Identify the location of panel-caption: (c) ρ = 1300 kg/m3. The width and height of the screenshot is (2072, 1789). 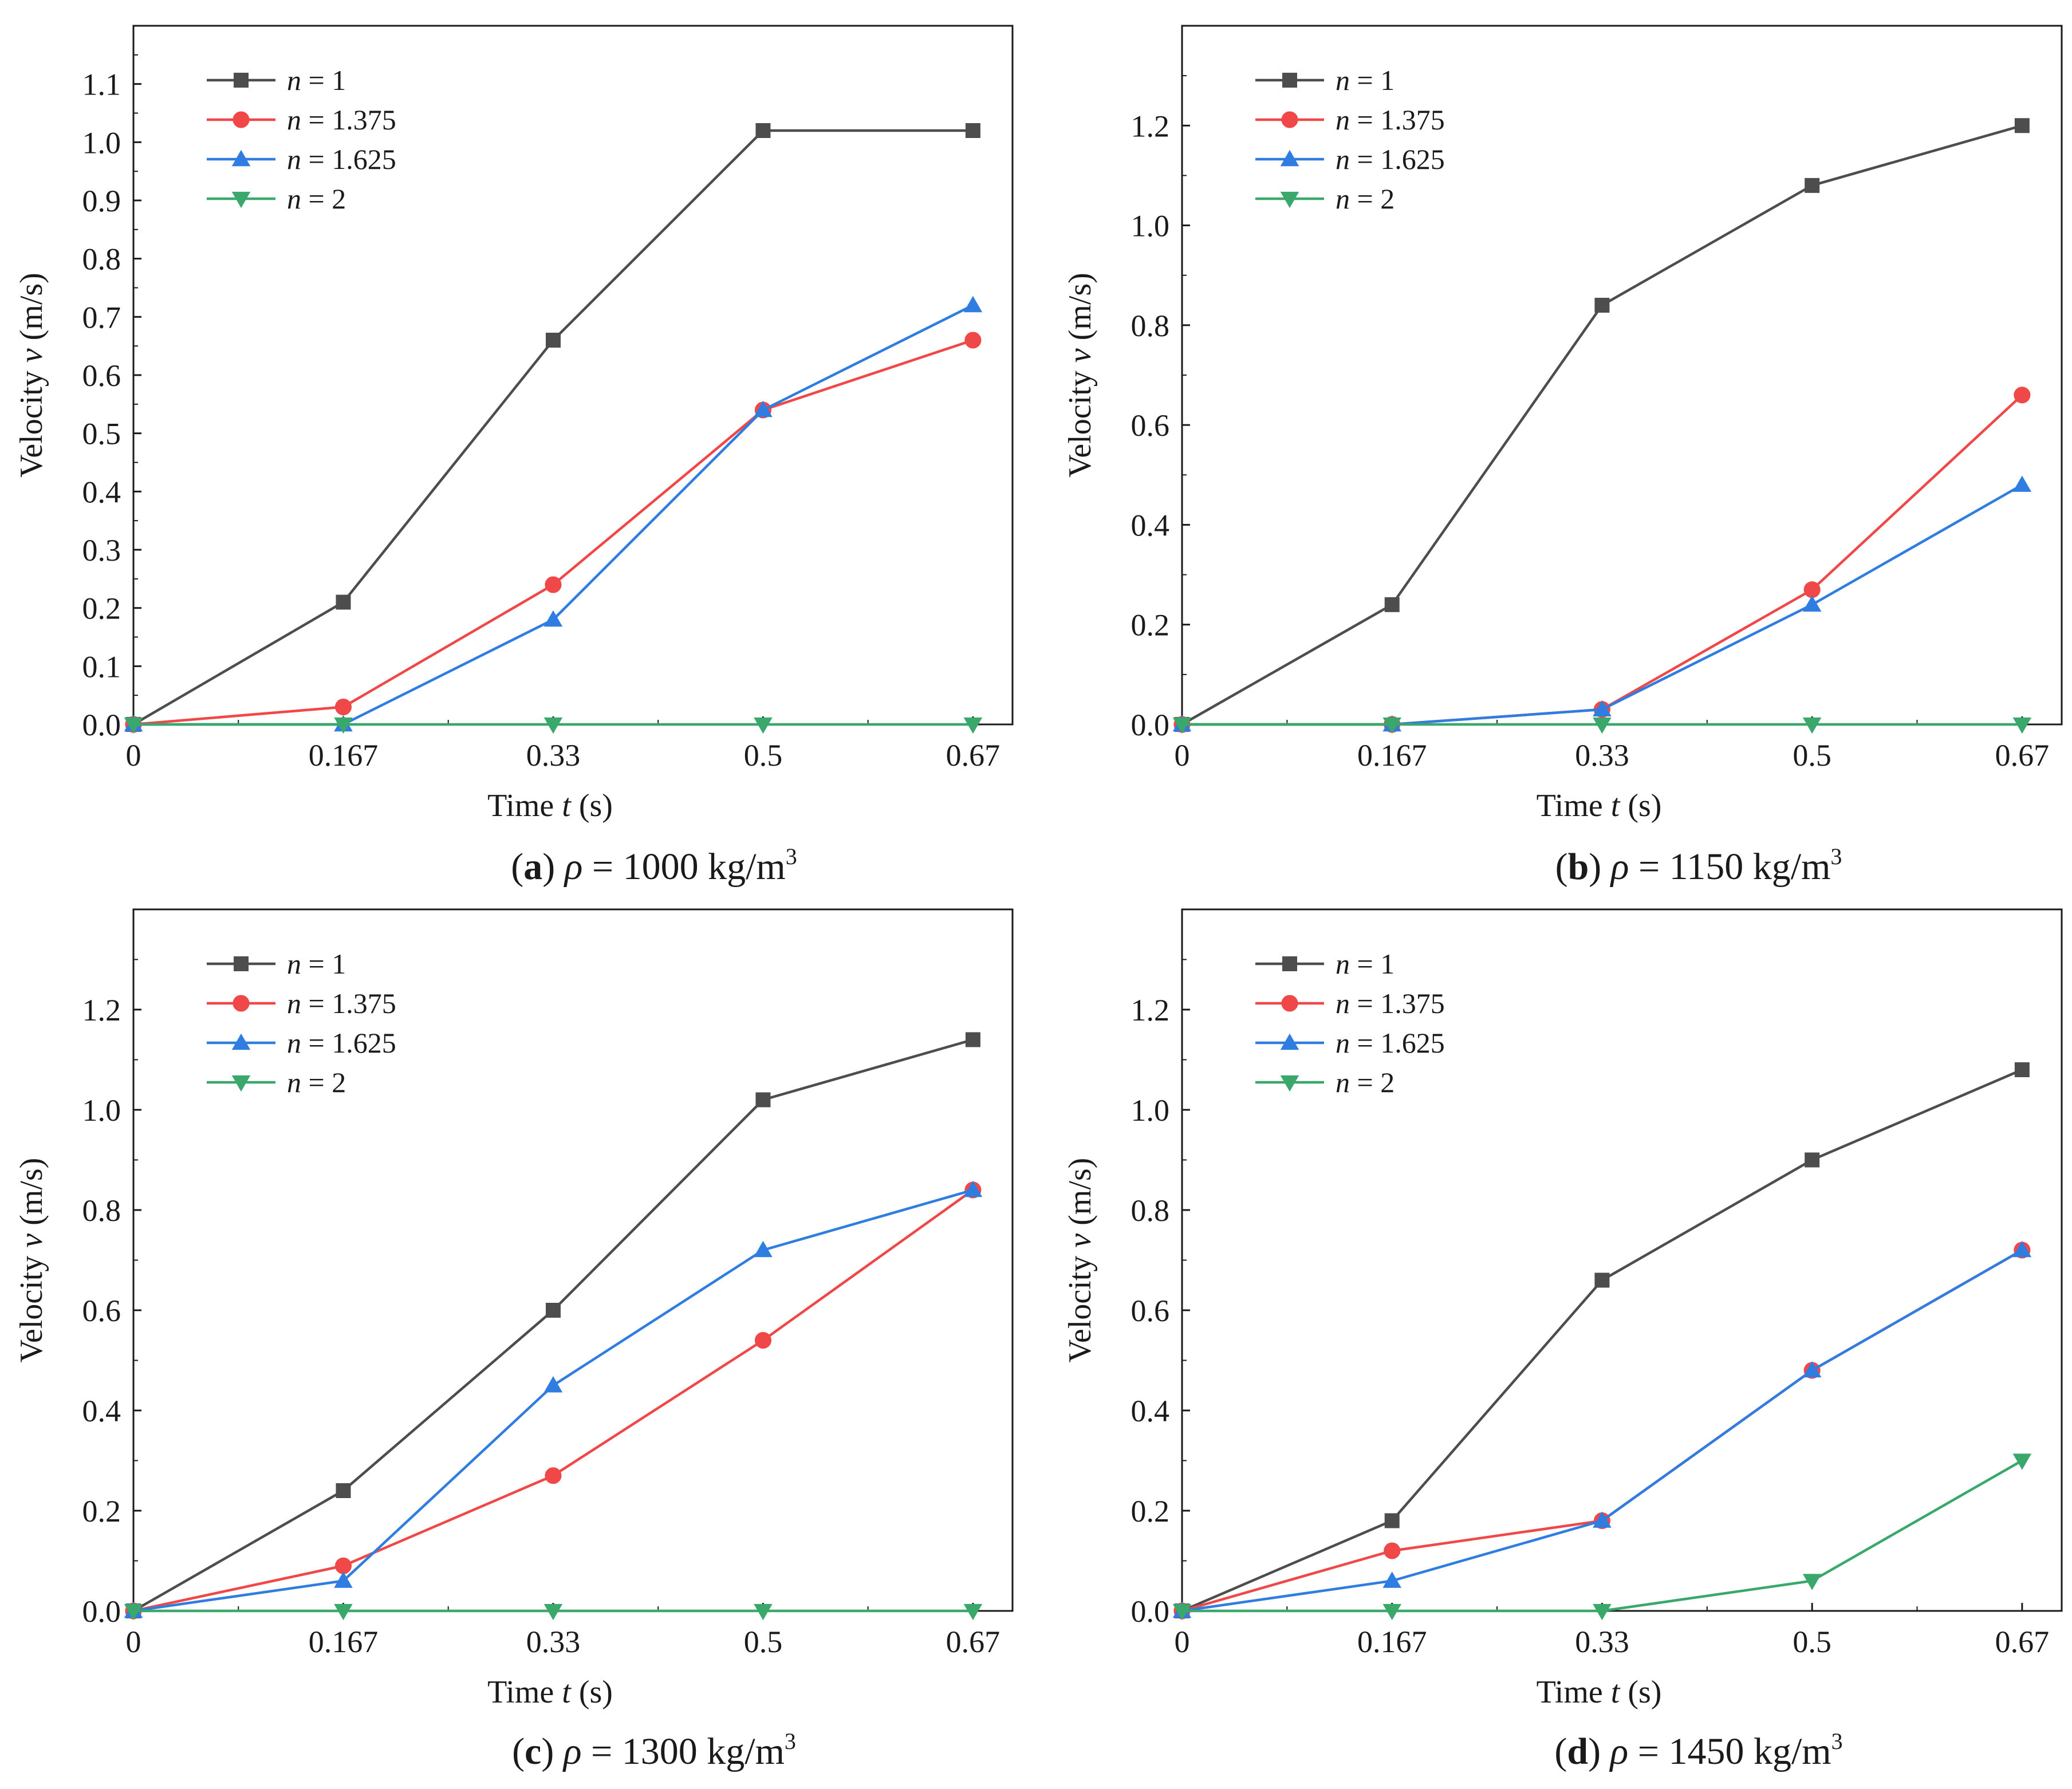
(654, 1750).